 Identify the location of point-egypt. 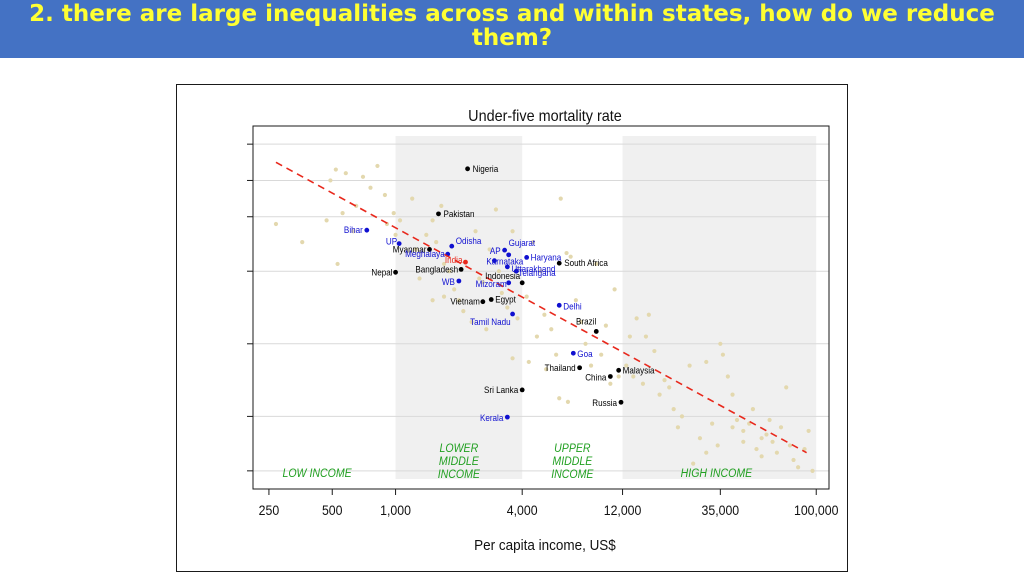
(491, 299).